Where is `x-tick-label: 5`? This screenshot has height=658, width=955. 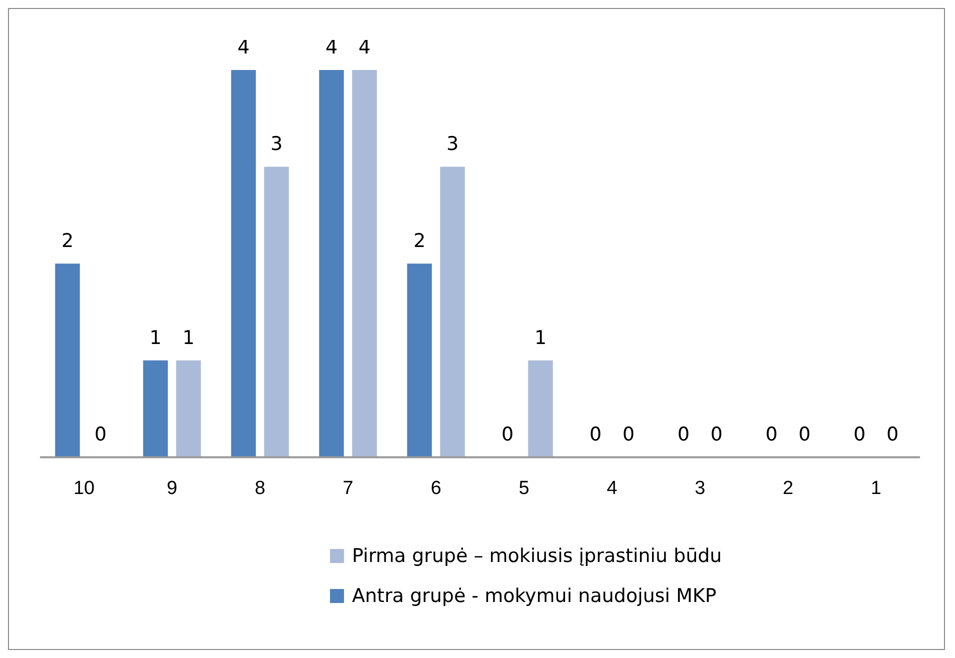
x-tick-label: 5 is located at coordinates (524, 488).